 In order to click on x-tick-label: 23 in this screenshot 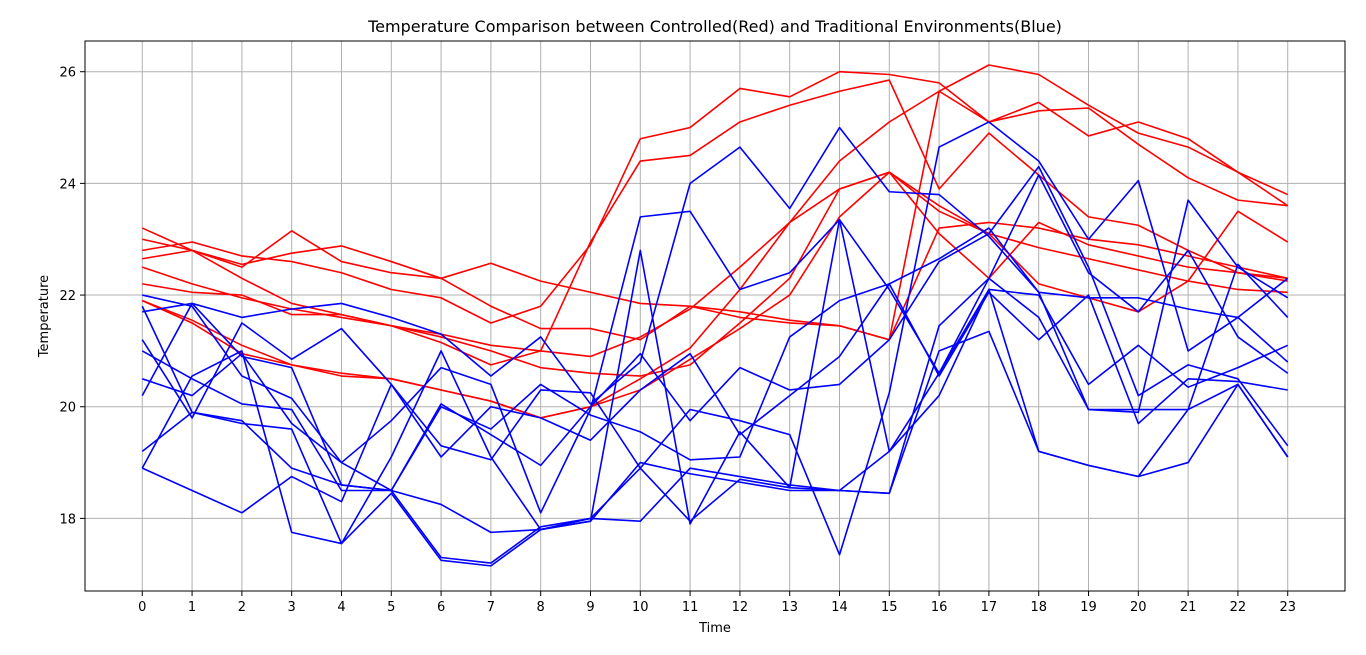, I will do `click(1287, 607)`.